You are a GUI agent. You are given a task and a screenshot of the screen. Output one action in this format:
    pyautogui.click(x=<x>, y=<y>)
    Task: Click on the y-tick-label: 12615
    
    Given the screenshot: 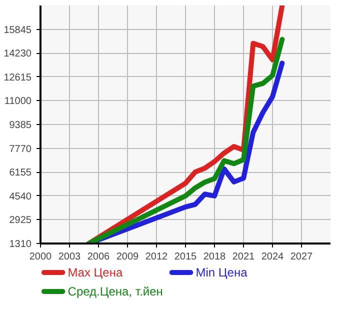 What is the action you would take?
    pyautogui.click(x=18, y=78)
    